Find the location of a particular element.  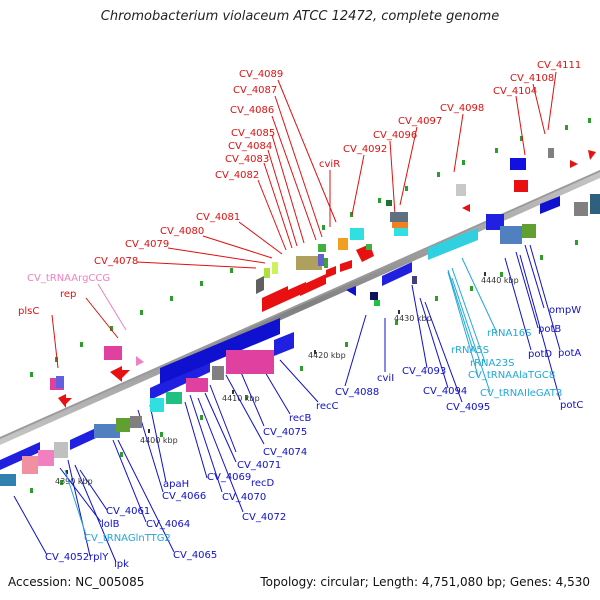

scale-label: 4410 kbp is located at coordinates (241, 398).